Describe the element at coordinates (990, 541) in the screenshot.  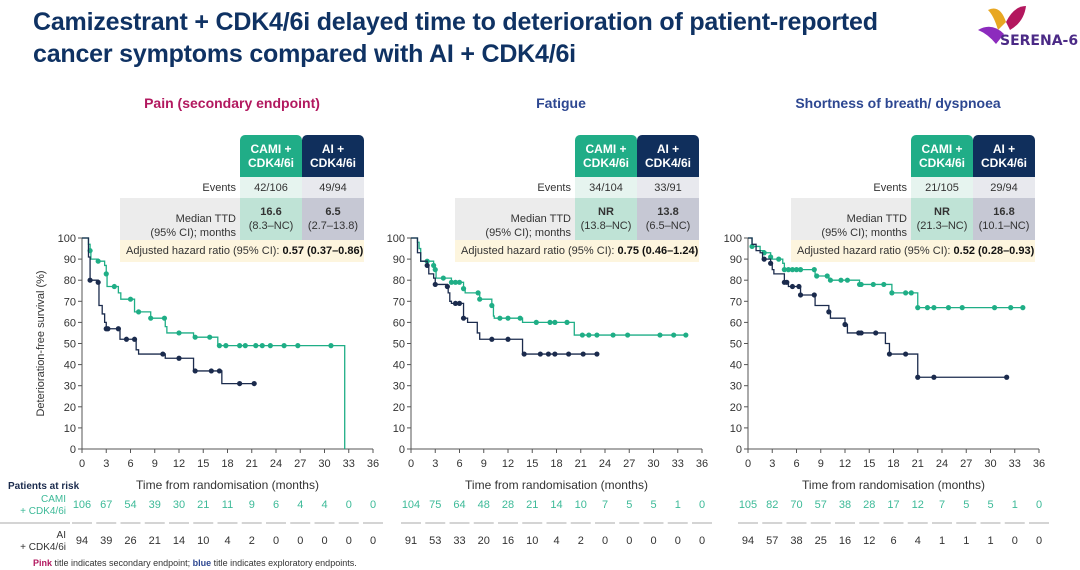
I see `ai-at-risk: 1` at that location.